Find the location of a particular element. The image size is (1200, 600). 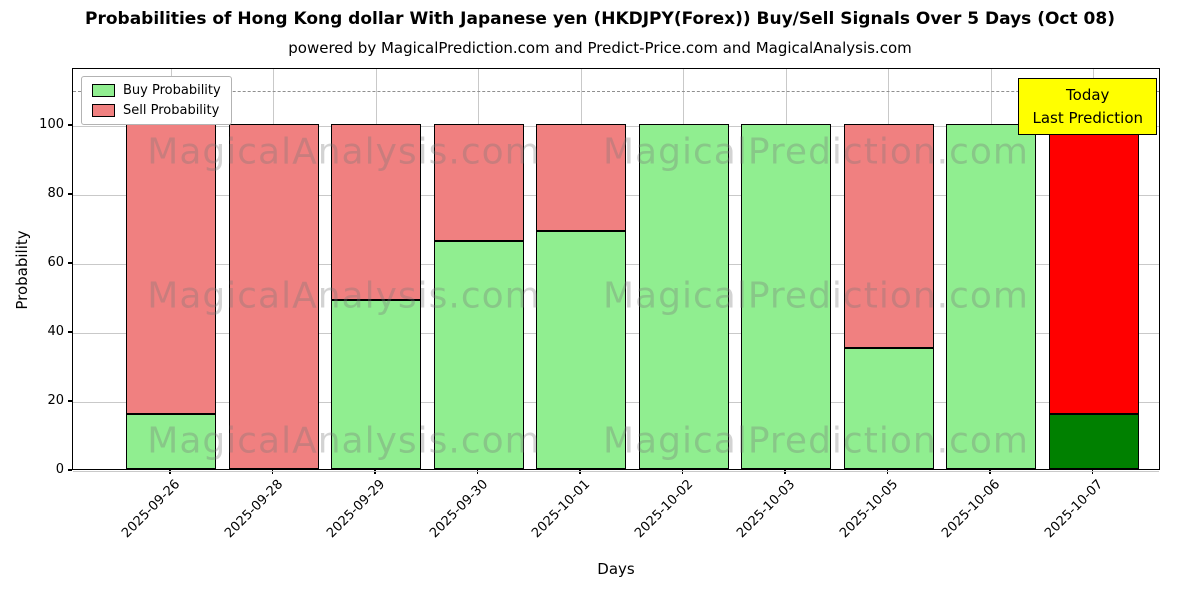

y-tick-label: 100 is located at coordinates (51, 124).